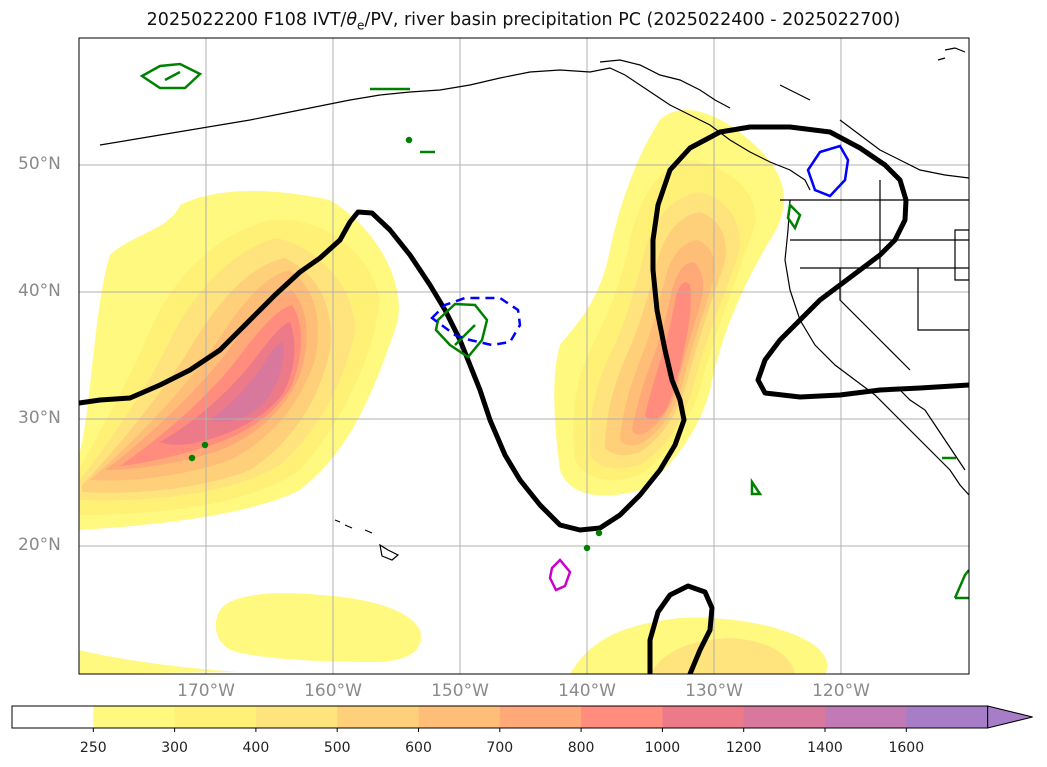  I want to click on colorbar-tick-label: 700, so click(500, 748).